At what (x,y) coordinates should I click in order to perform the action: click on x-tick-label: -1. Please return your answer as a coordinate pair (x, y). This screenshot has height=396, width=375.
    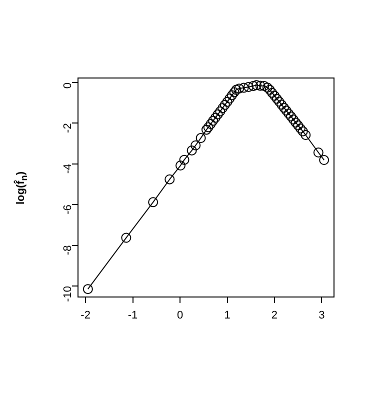
    Looking at the image, I should click on (133, 316).